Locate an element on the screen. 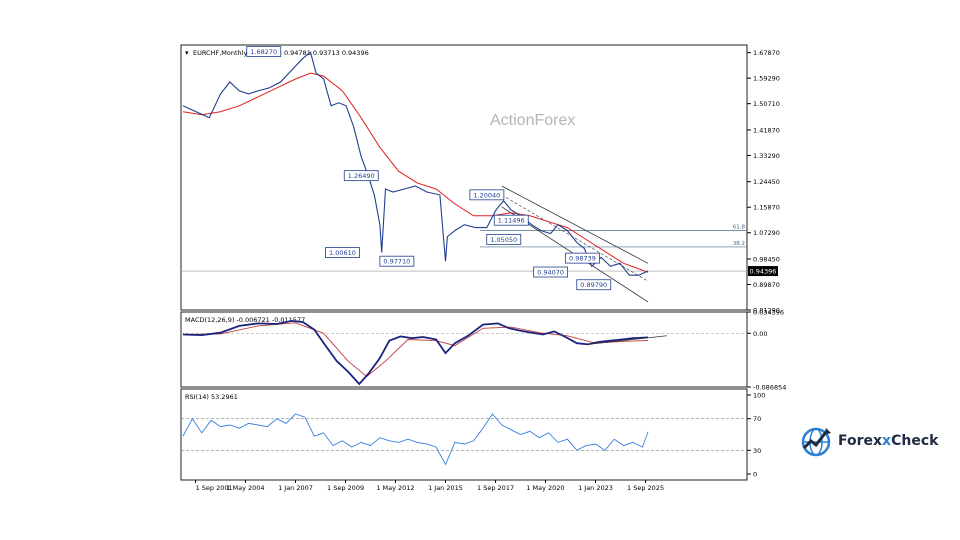 The height and width of the screenshot is (540, 960). x-axis-label: 1 May 2020 is located at coordinates (545, 488).